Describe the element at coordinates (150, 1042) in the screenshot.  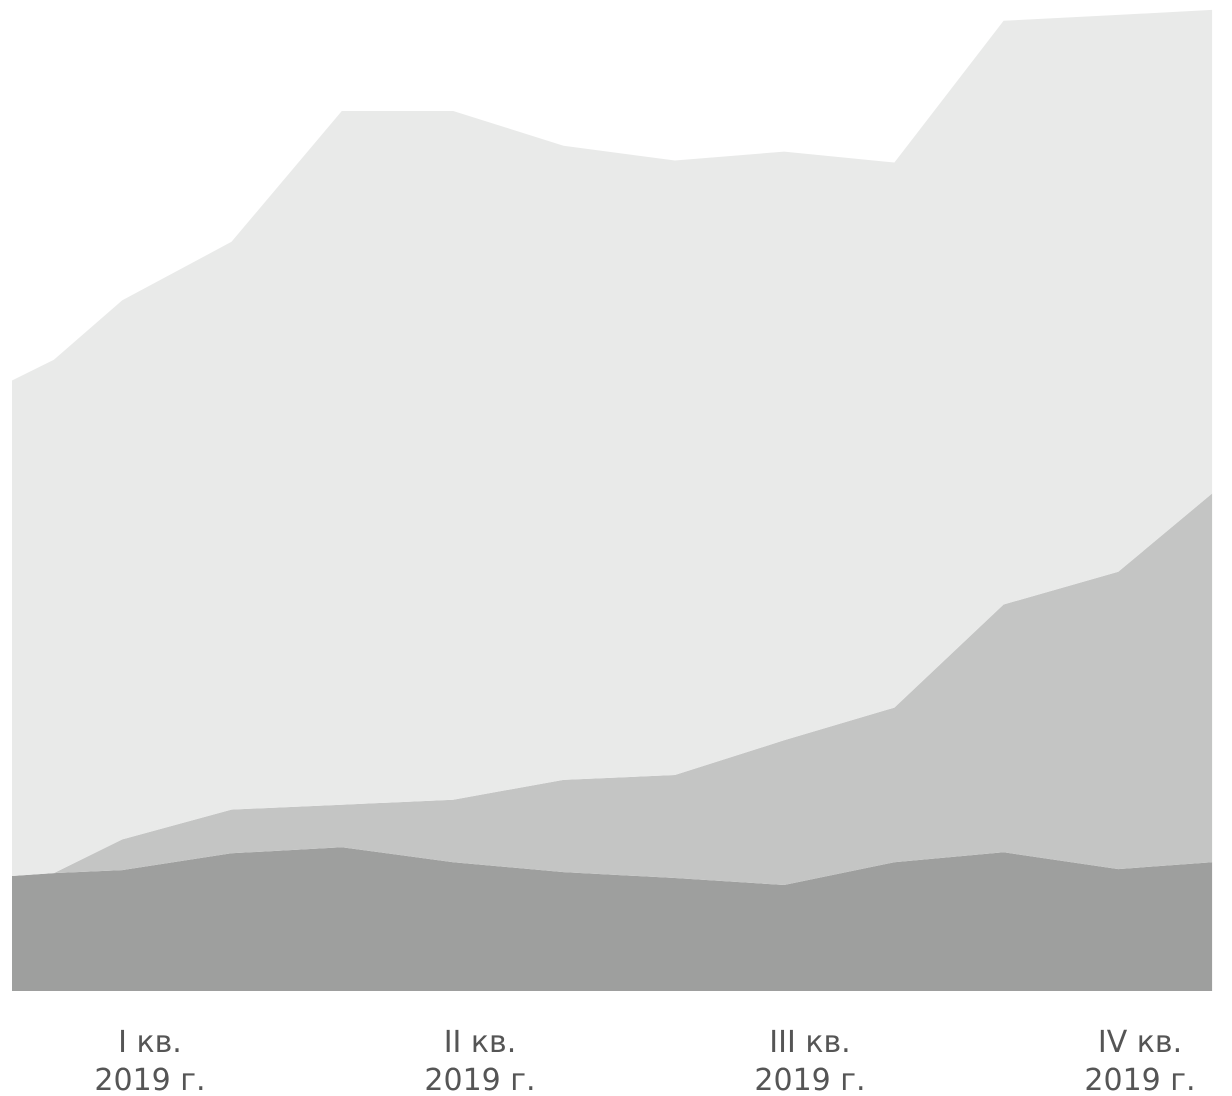
I see `x-tick-label-q1: I кв.` at that location.